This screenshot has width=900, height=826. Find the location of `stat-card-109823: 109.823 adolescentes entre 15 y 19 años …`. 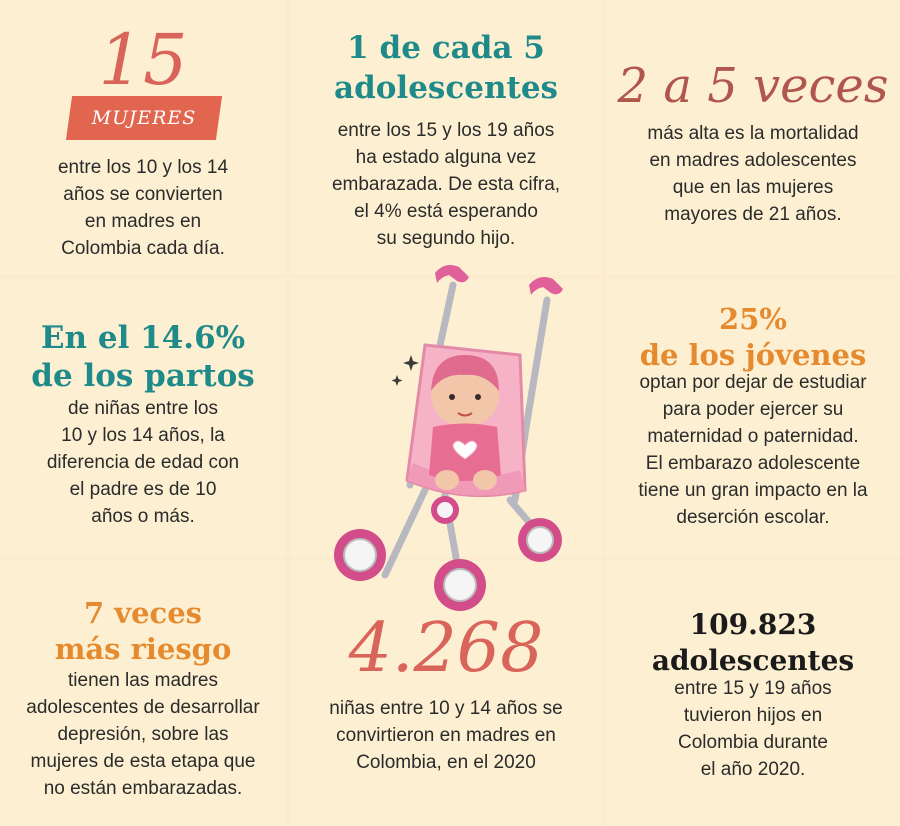

stat-card-109823: 109.823 adolescentes entre 15 y 19 años … is located at coordinates (753, 693).